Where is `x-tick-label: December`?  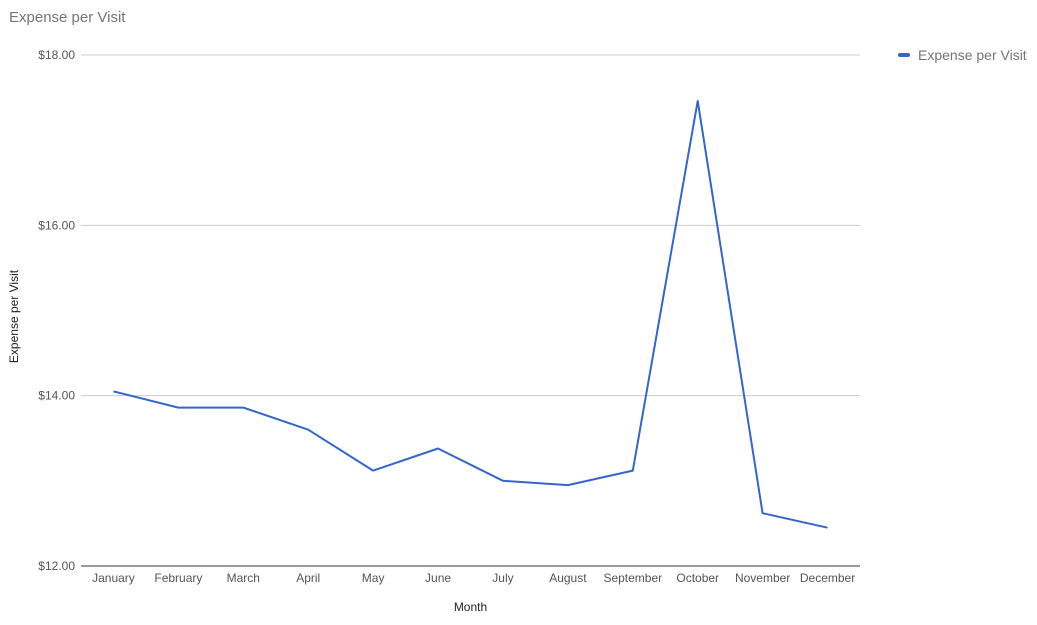 x-tick-label: December is located at coordinates (827, 578).